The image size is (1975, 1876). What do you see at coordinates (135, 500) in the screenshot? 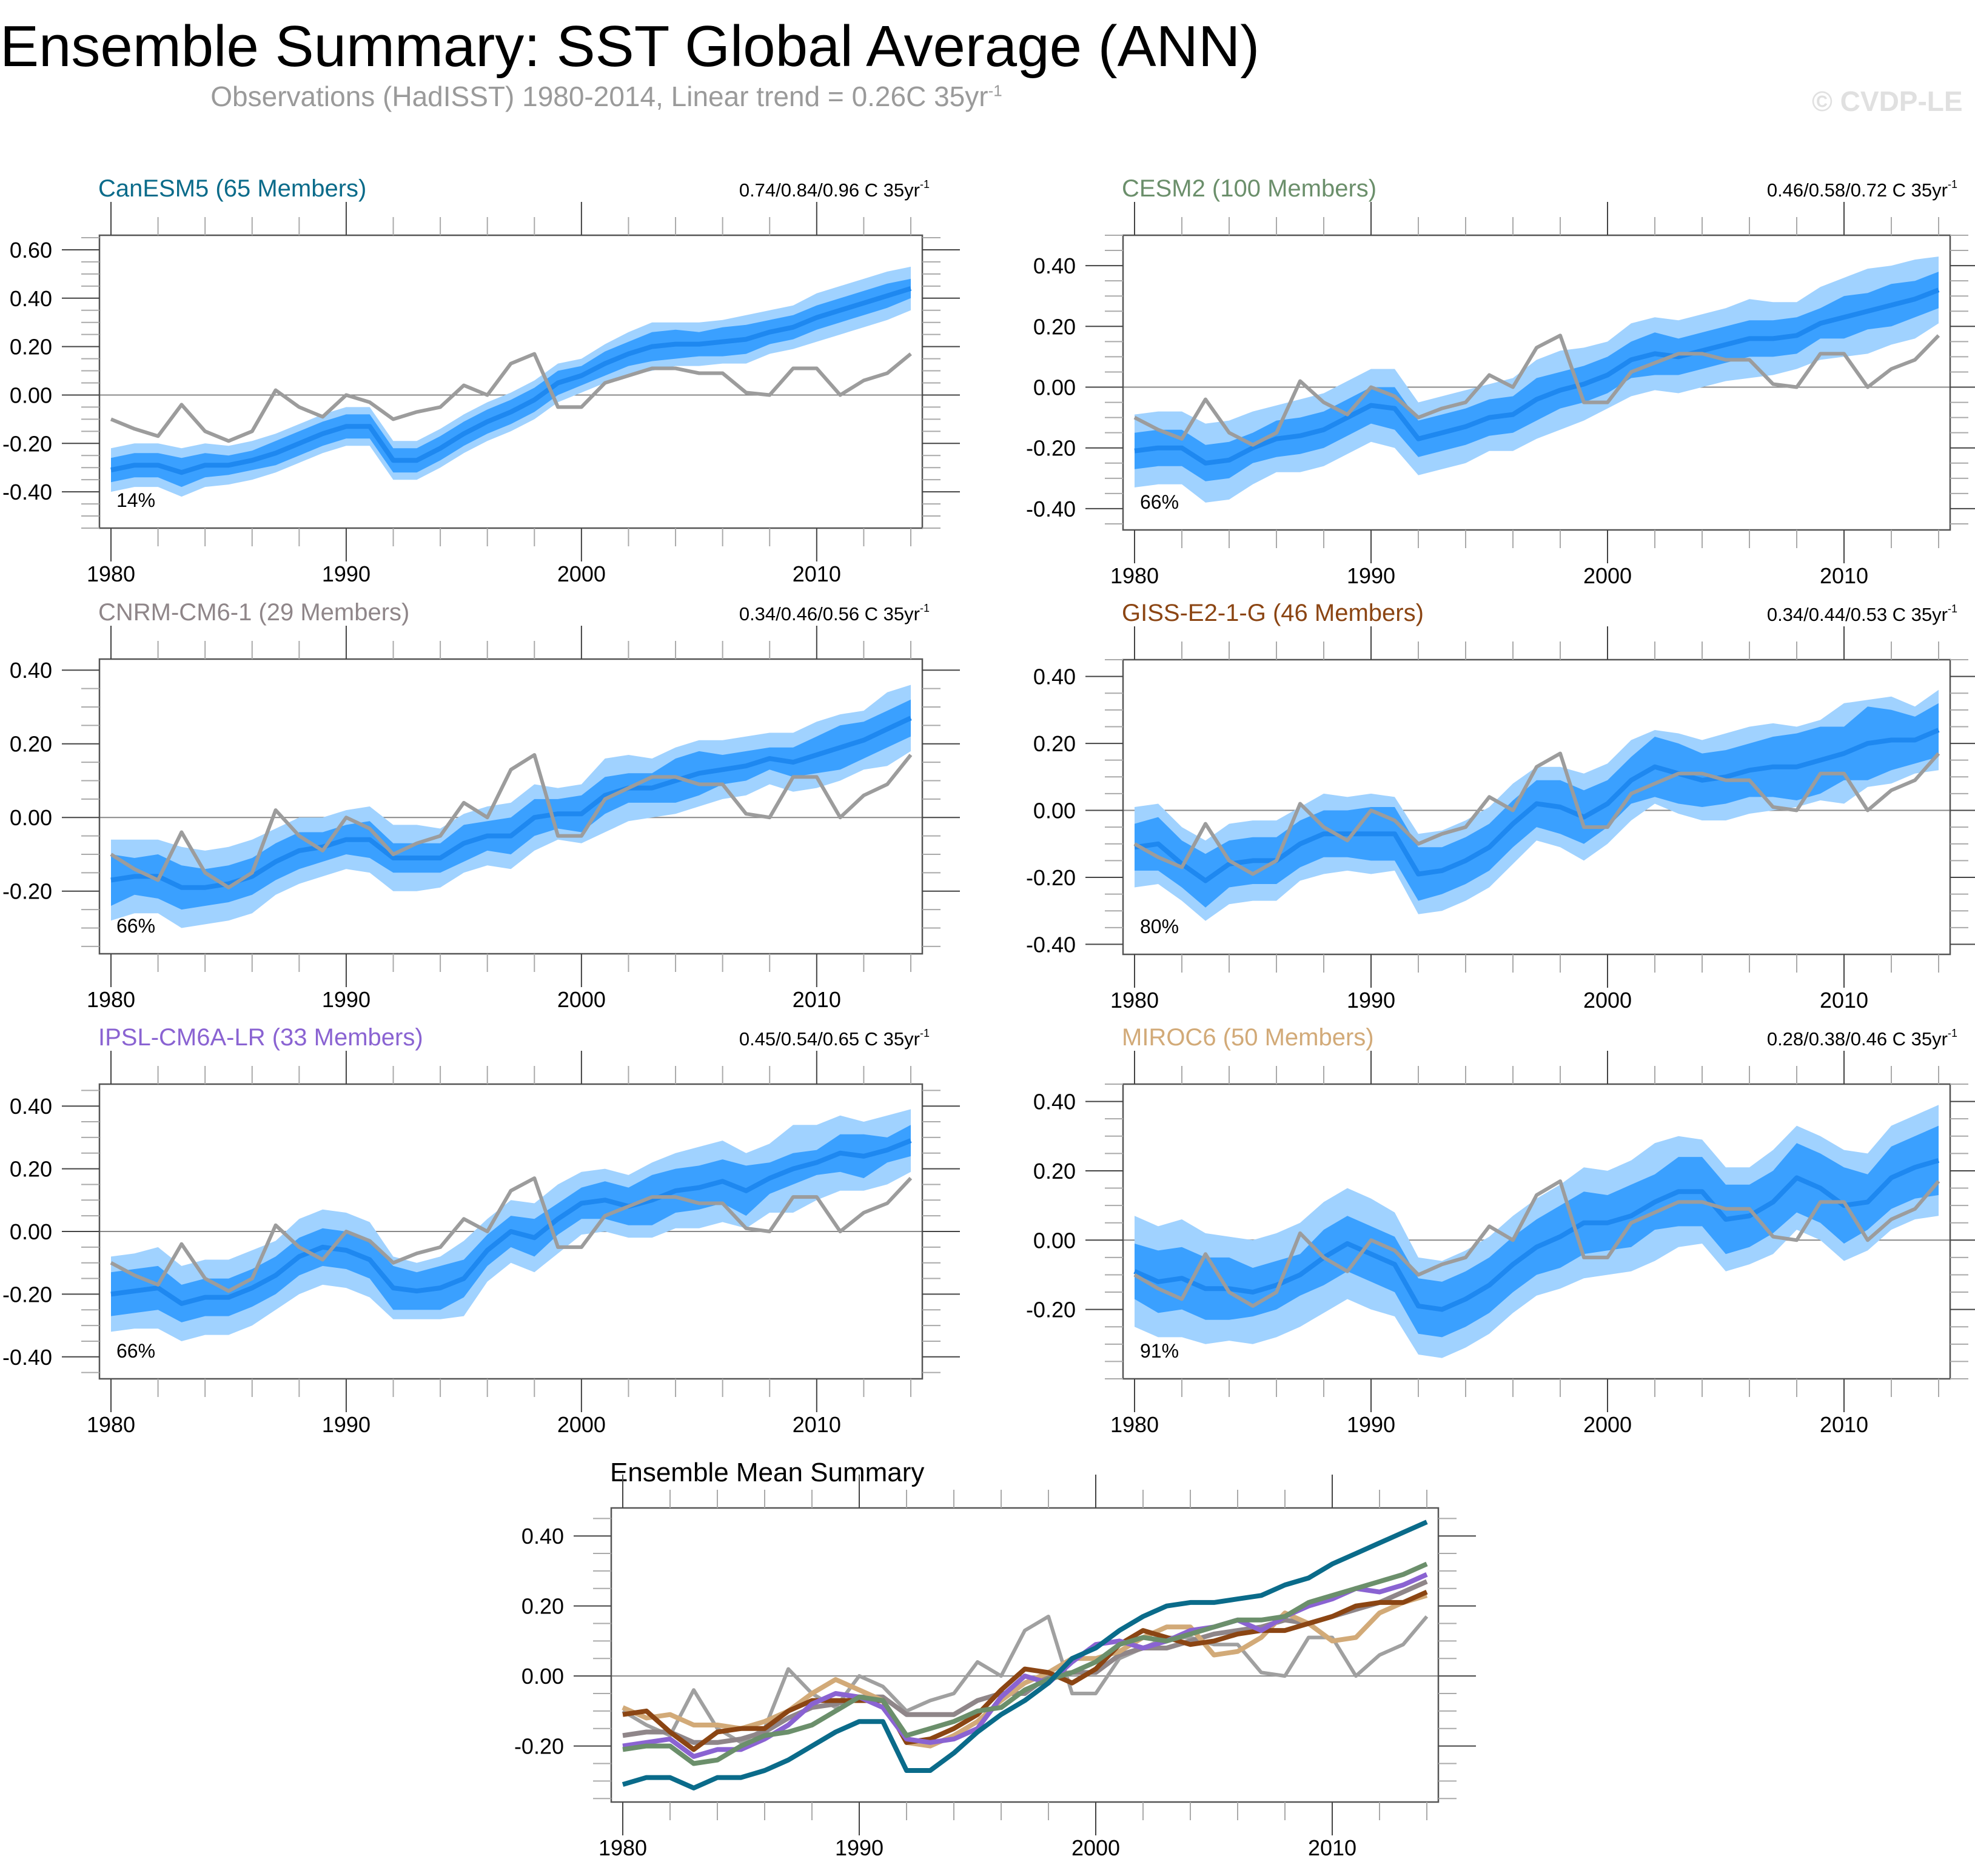
I see `percent-label: 14%` at bounding box center [135, 500].